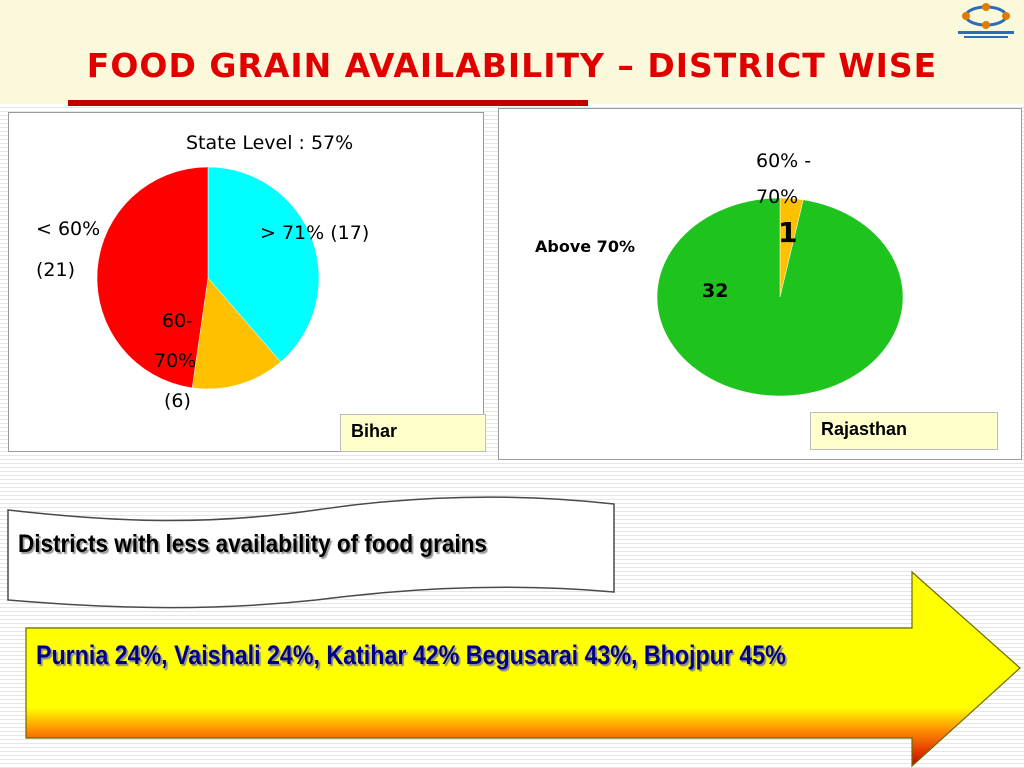 The image size is (1024, 768). Describe the element at coordinates (177, 401) in the screenshot. I see `bihar-label-mid-line3: (6)` at that location.